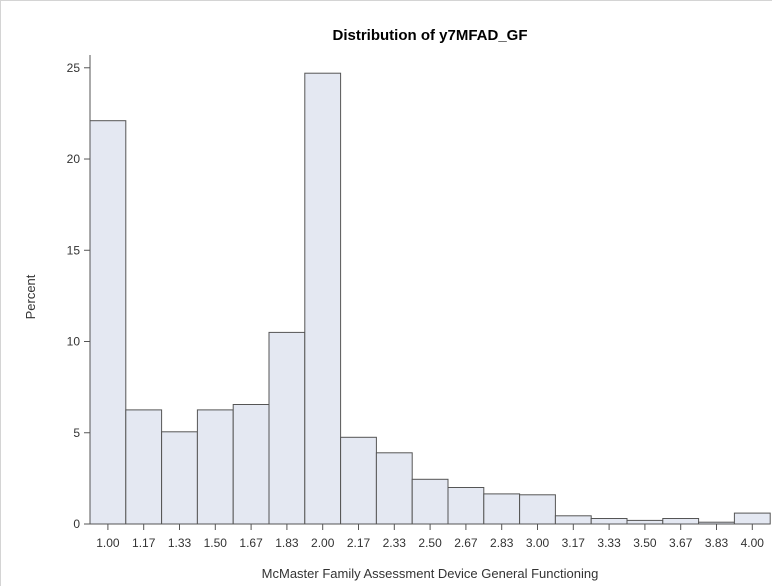 The image size is (774, 588). I want to click on chart-title: Distribution of y7MFAD_GF, so click(430, 35).